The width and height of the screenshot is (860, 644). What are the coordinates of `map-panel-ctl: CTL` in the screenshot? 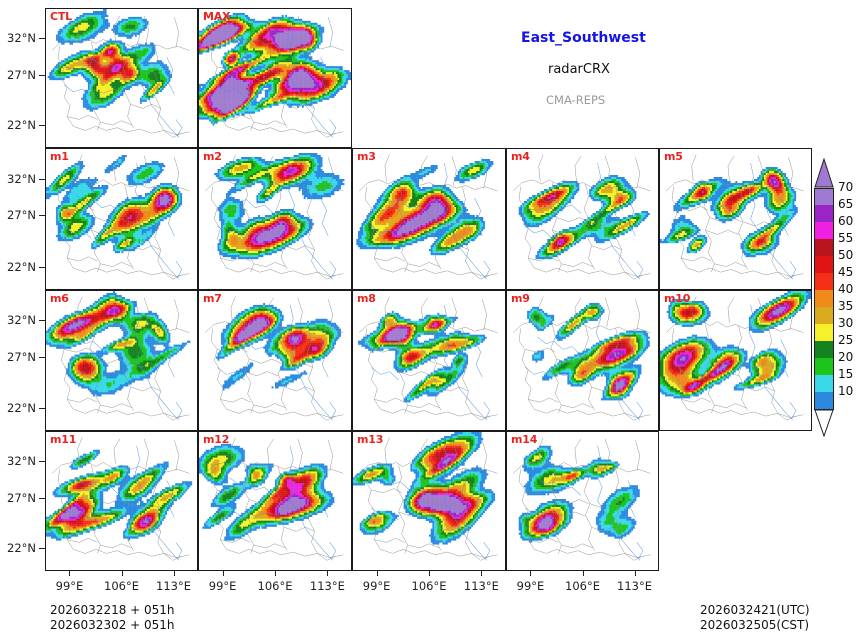 It's located at (121, 78).